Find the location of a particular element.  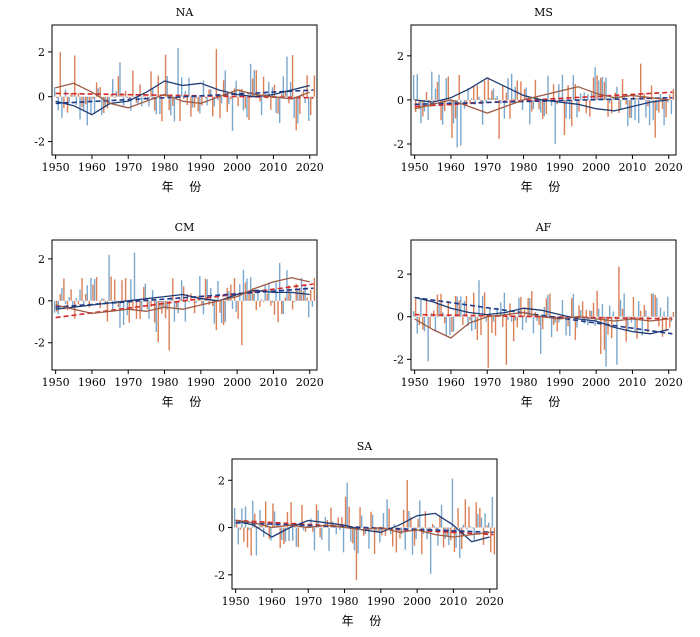

panel-title: CM is located at coordinates (185, 227).